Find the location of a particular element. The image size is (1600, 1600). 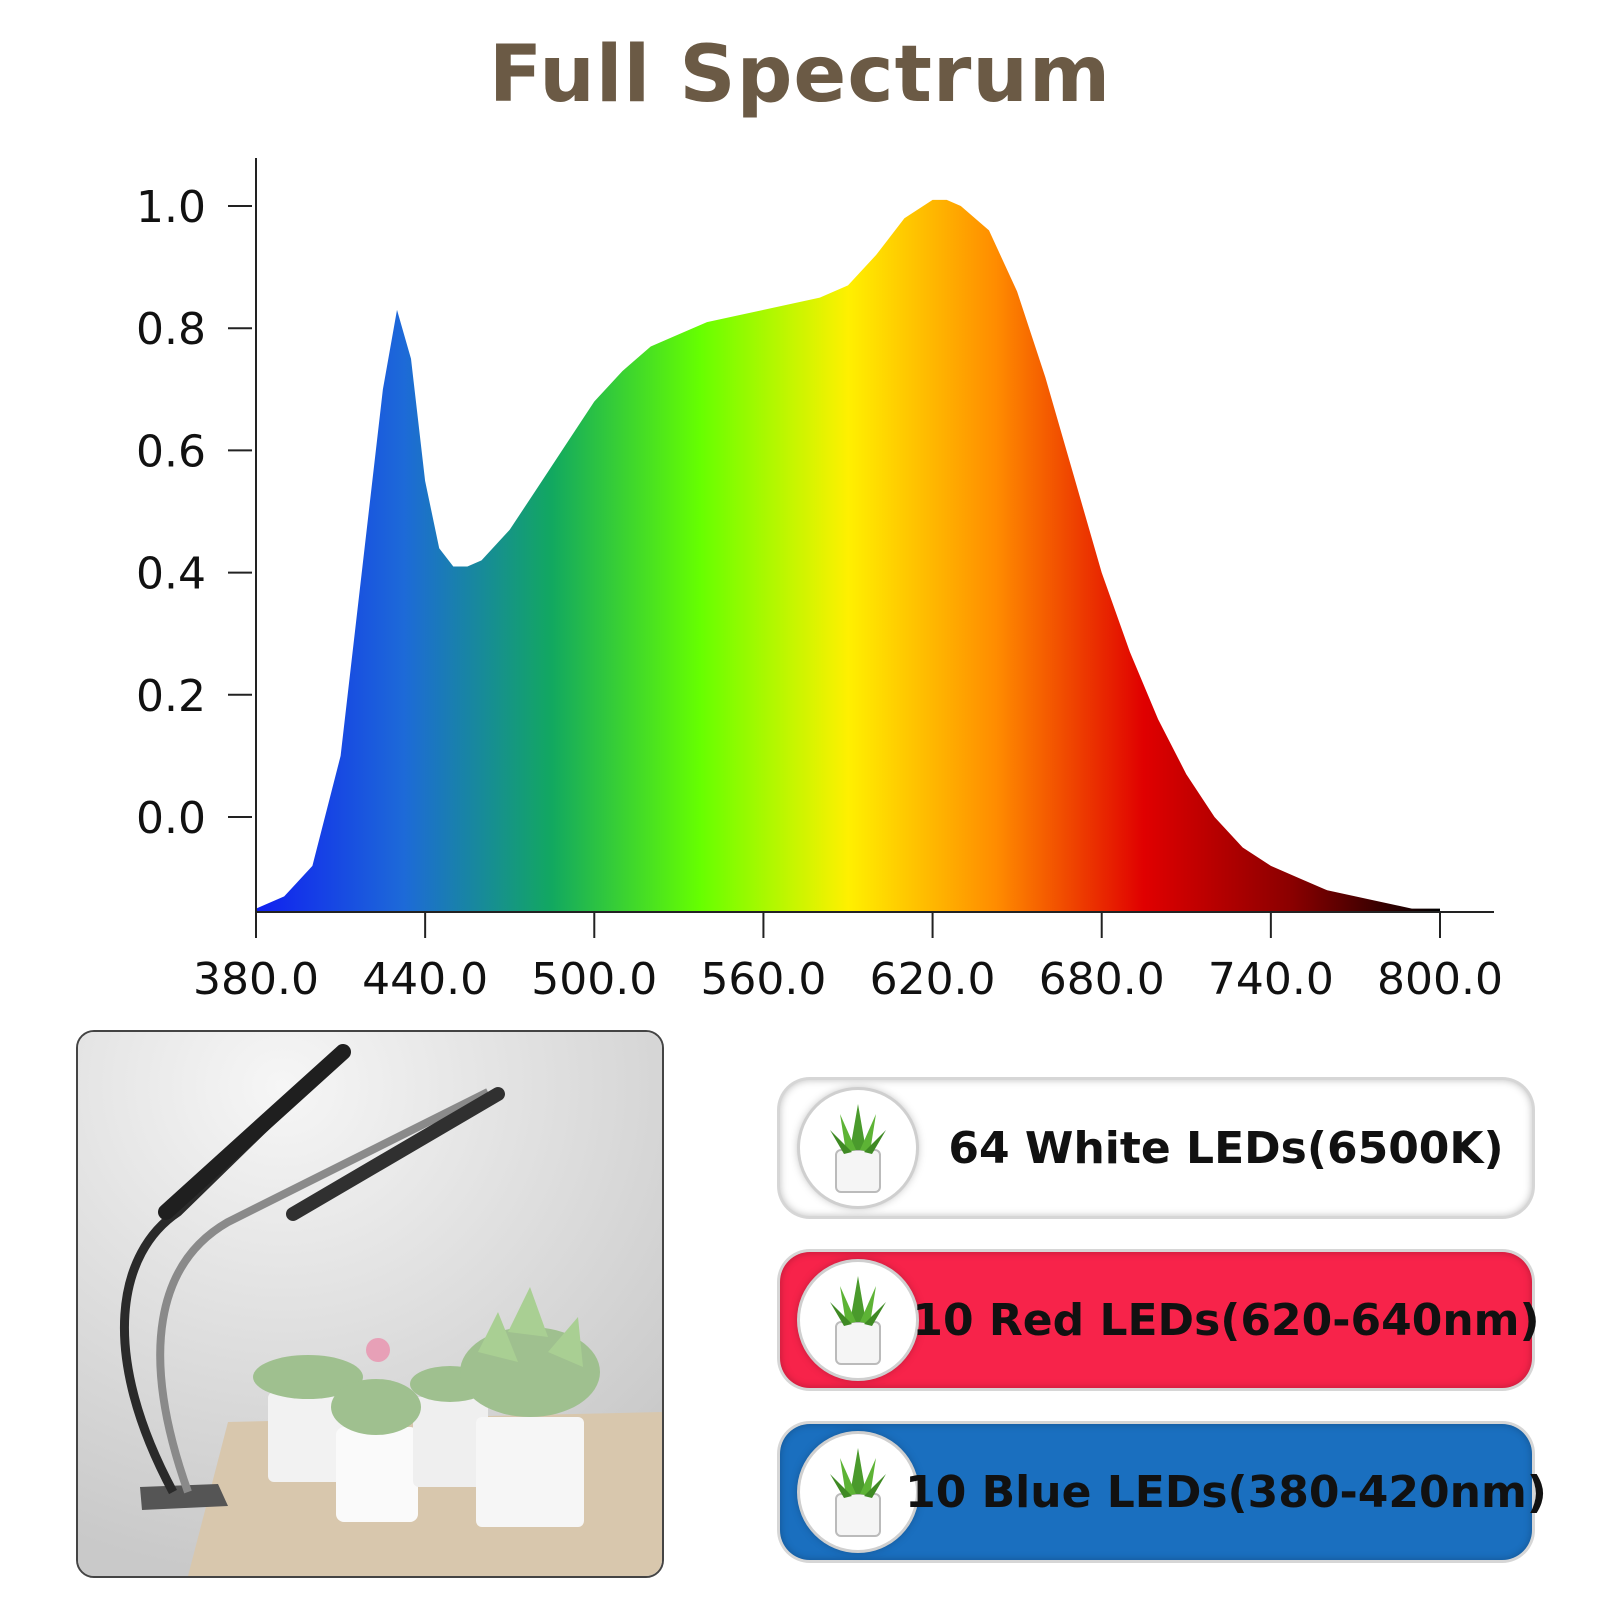

chart-title: Full Spectrum is located at coordinates (800, 75).